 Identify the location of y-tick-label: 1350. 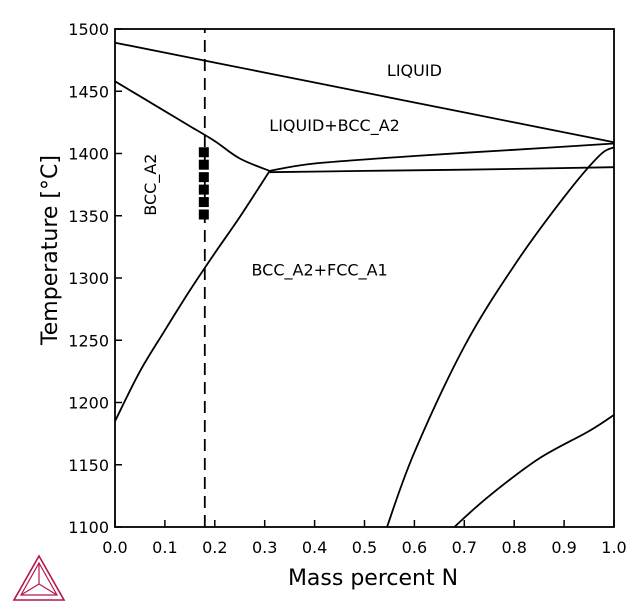
(88, 216).